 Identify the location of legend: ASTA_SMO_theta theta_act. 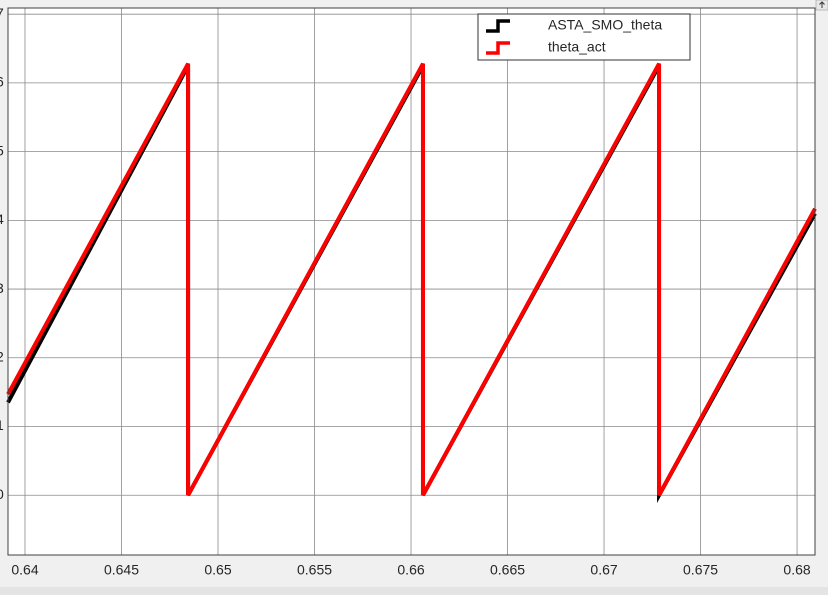
(584, 37).